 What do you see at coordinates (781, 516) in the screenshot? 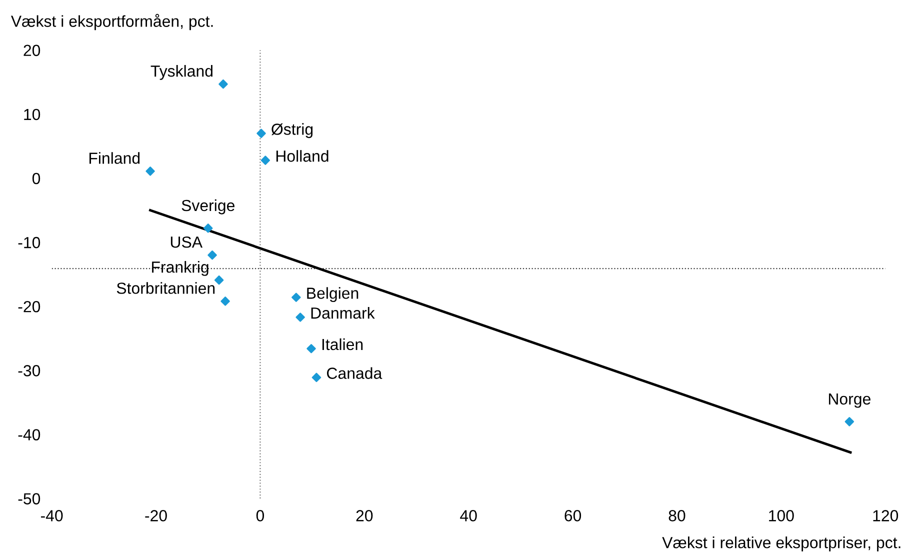
I see `x-tick-label: 100` at bounding box center [781, 516].